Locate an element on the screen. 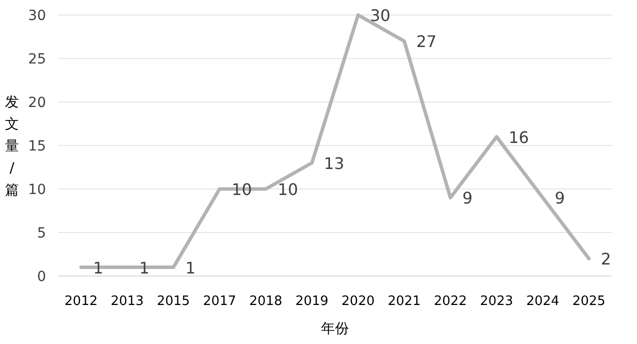 The height and width of the screenshot is (344, 637). data-label: 27 is located at coordinates (426, 42).